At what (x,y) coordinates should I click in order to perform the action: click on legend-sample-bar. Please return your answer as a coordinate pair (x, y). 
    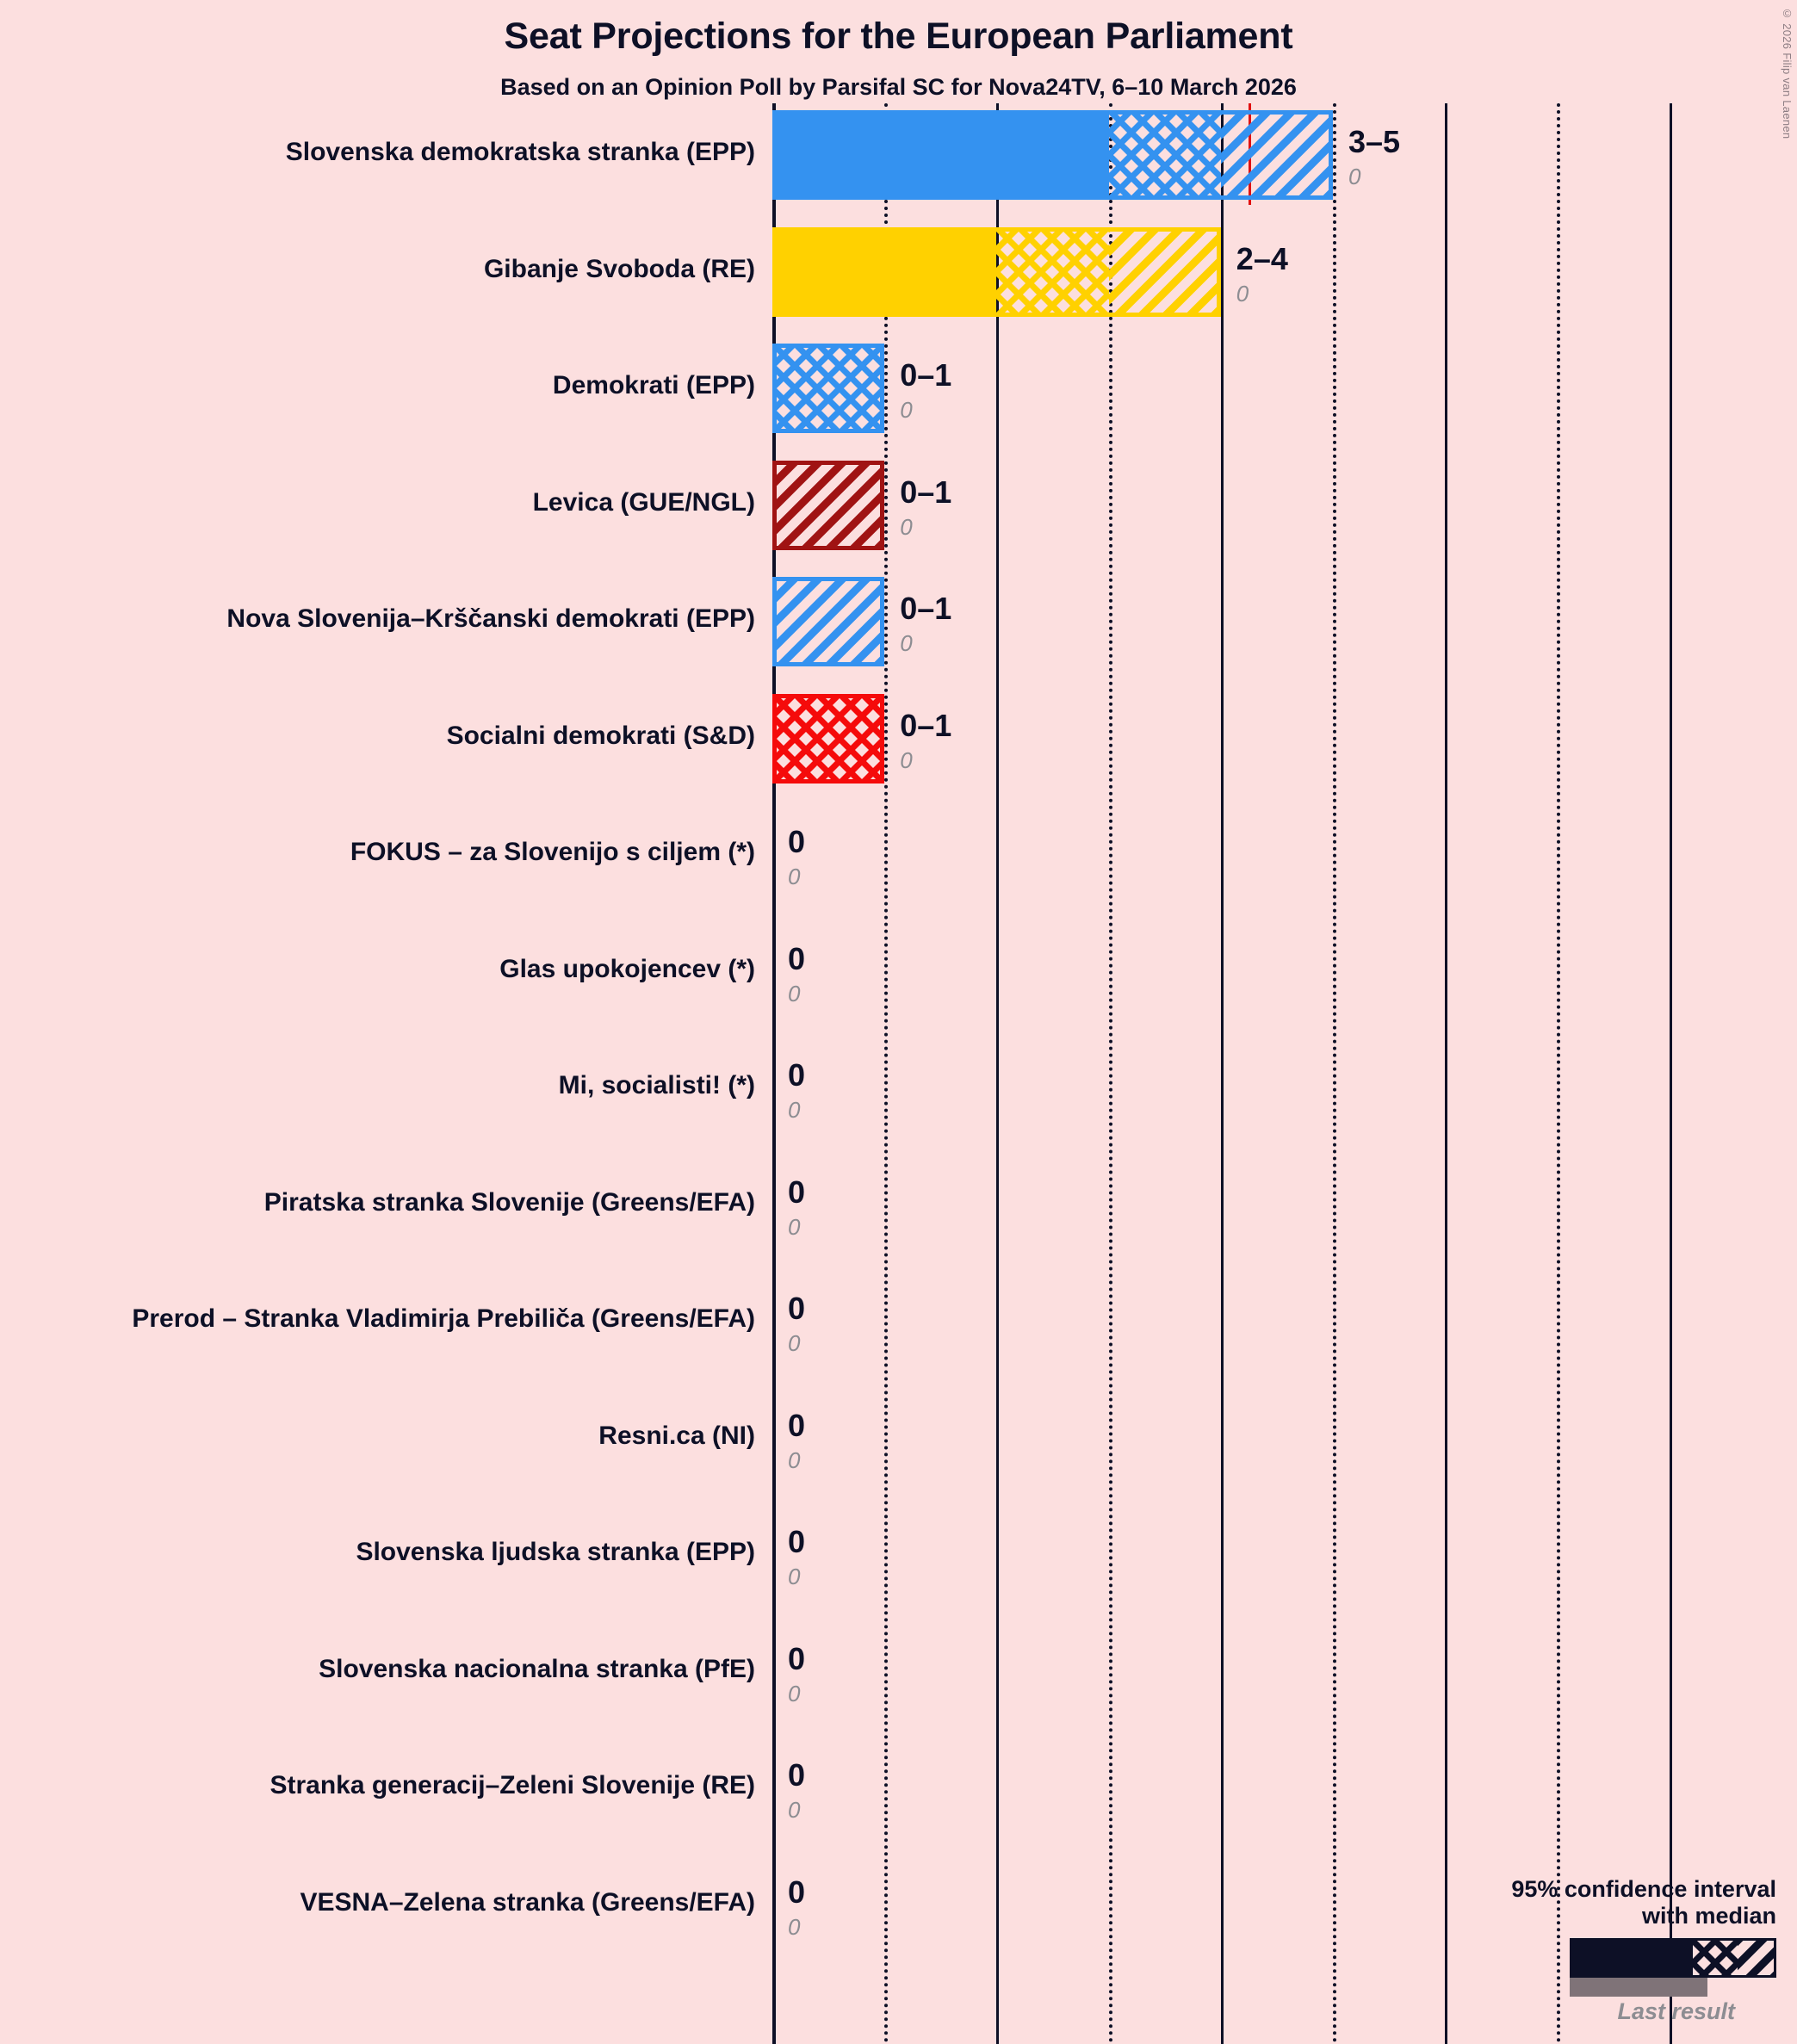
    Looking at the image, I should click on (1673, 1958).